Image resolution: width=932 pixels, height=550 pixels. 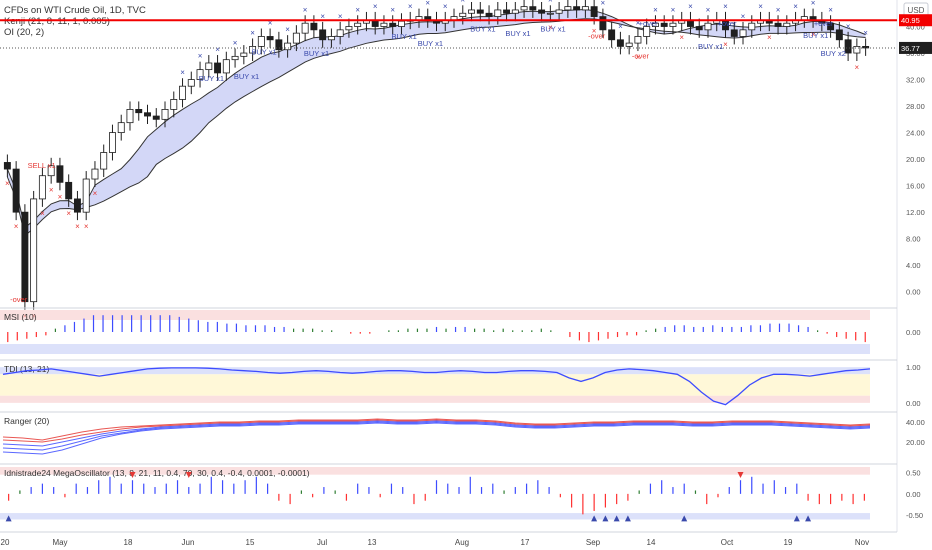 What do you see at coordinates (550, 16) in the screenshot?
I see `candle: ××` at bounding box center [550, 16].